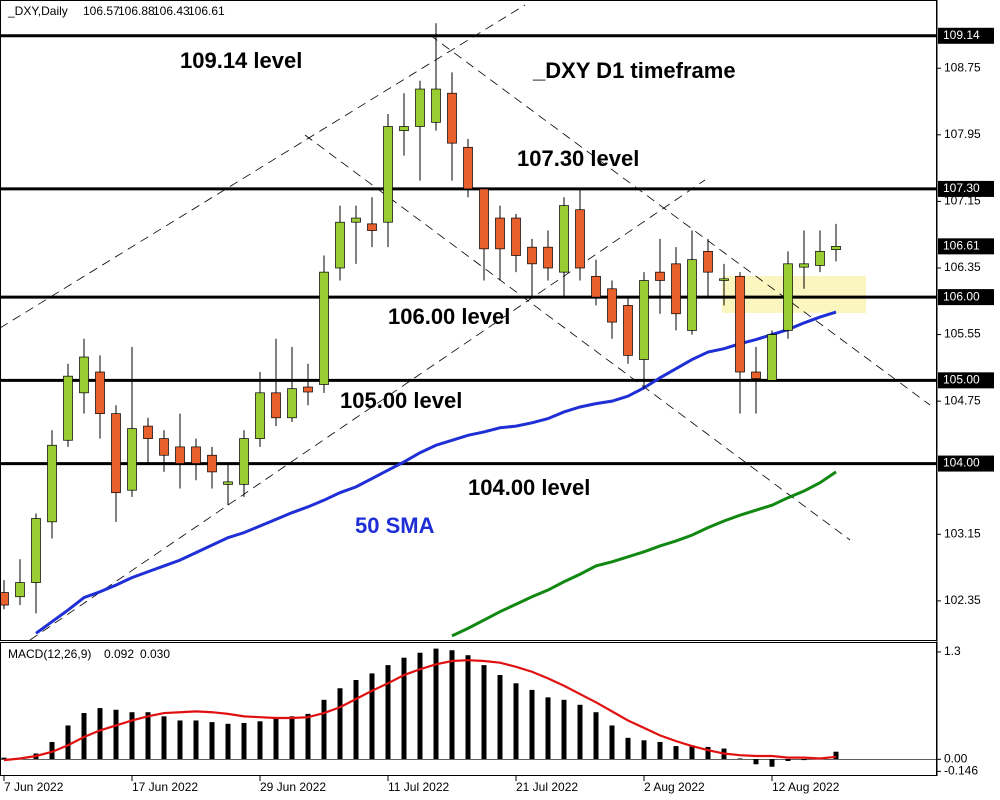 This screenshot has height=800, width=1000. Describe the element at coordinates (674, 787) in the screenshot. I see `x-tick-label: 2 Aug 2022` at that location.